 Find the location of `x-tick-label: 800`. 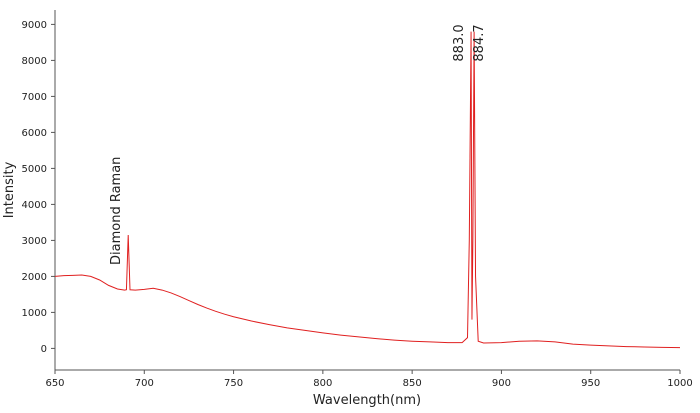

x-tick-label: 800 is located at coordinates (322, 383).